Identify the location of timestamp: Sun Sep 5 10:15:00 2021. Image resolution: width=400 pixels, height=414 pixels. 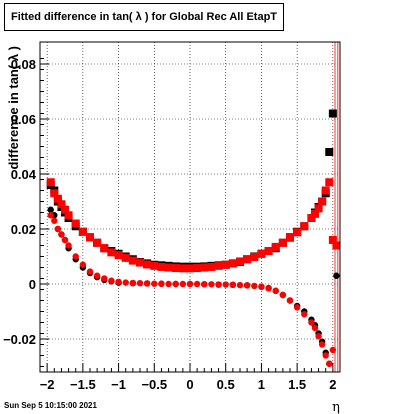
(50, 405).